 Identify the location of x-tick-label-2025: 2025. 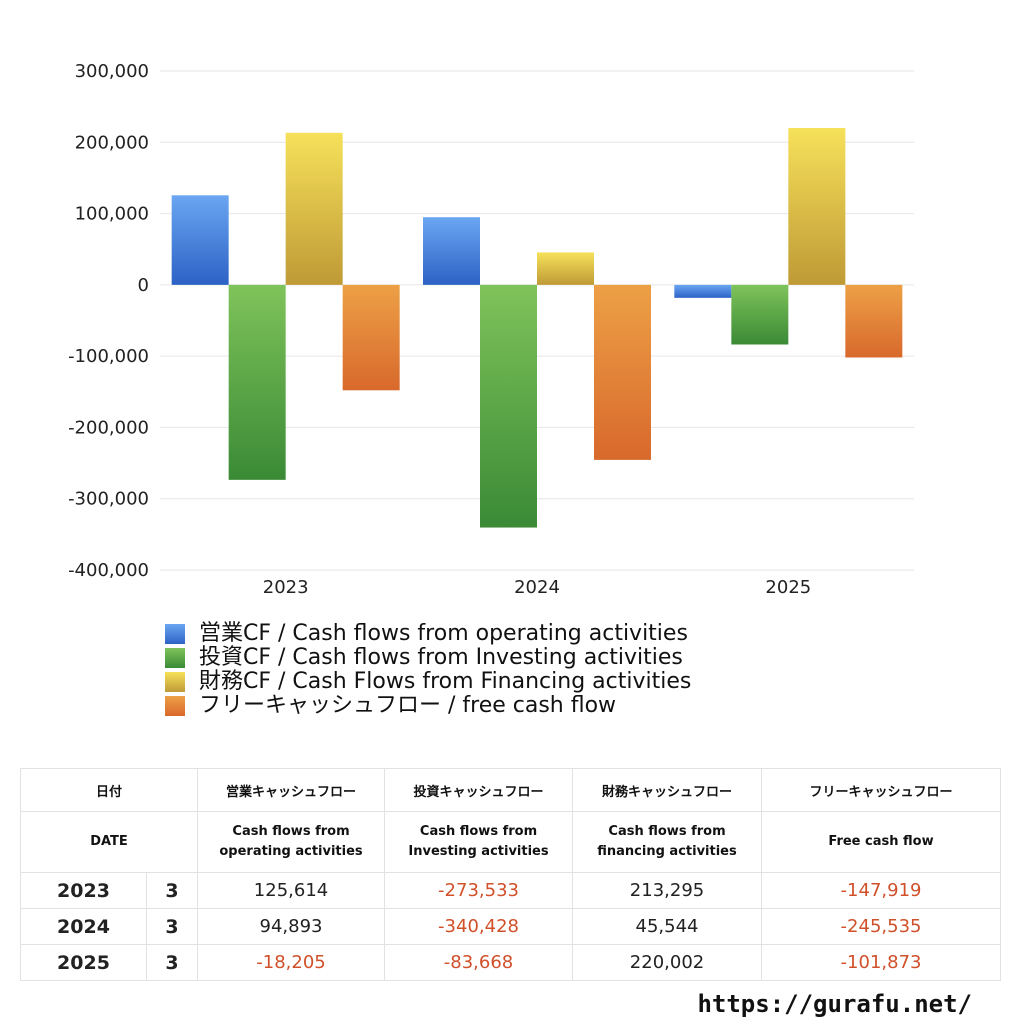
(788, 587).